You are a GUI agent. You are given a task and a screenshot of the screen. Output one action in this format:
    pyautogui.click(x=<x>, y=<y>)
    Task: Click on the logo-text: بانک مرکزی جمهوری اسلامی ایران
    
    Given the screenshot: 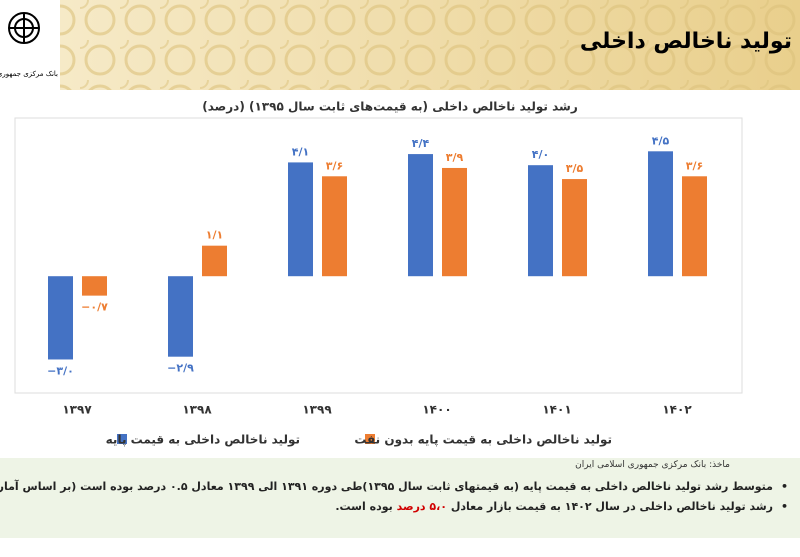 What is the action you would take?
    pyautogui.click(x=29, y=74)
    